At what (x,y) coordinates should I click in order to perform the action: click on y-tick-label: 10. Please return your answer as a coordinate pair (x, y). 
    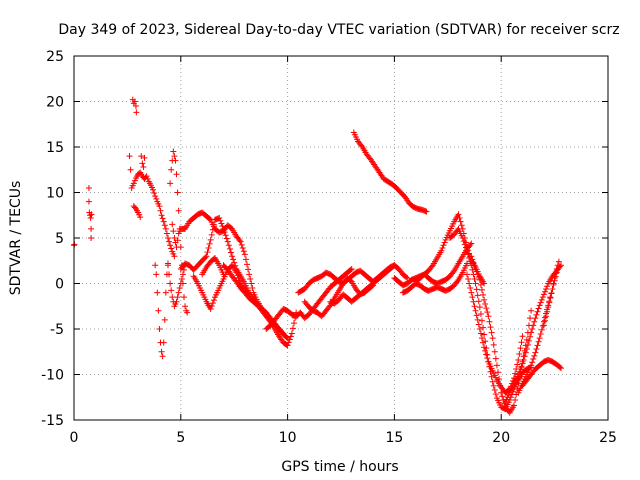
    Looking at the image, I should click on (55, 194).